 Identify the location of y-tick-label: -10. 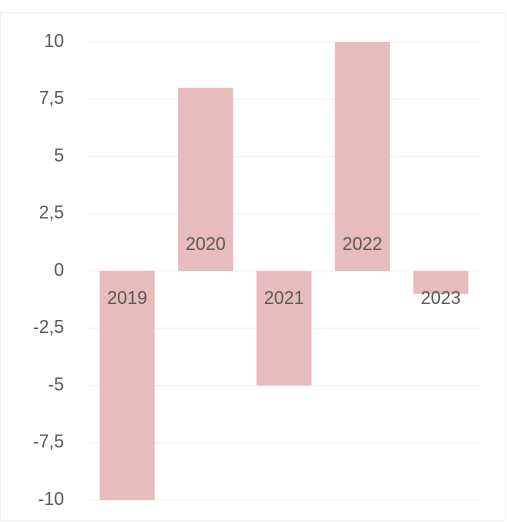
(51, 499).